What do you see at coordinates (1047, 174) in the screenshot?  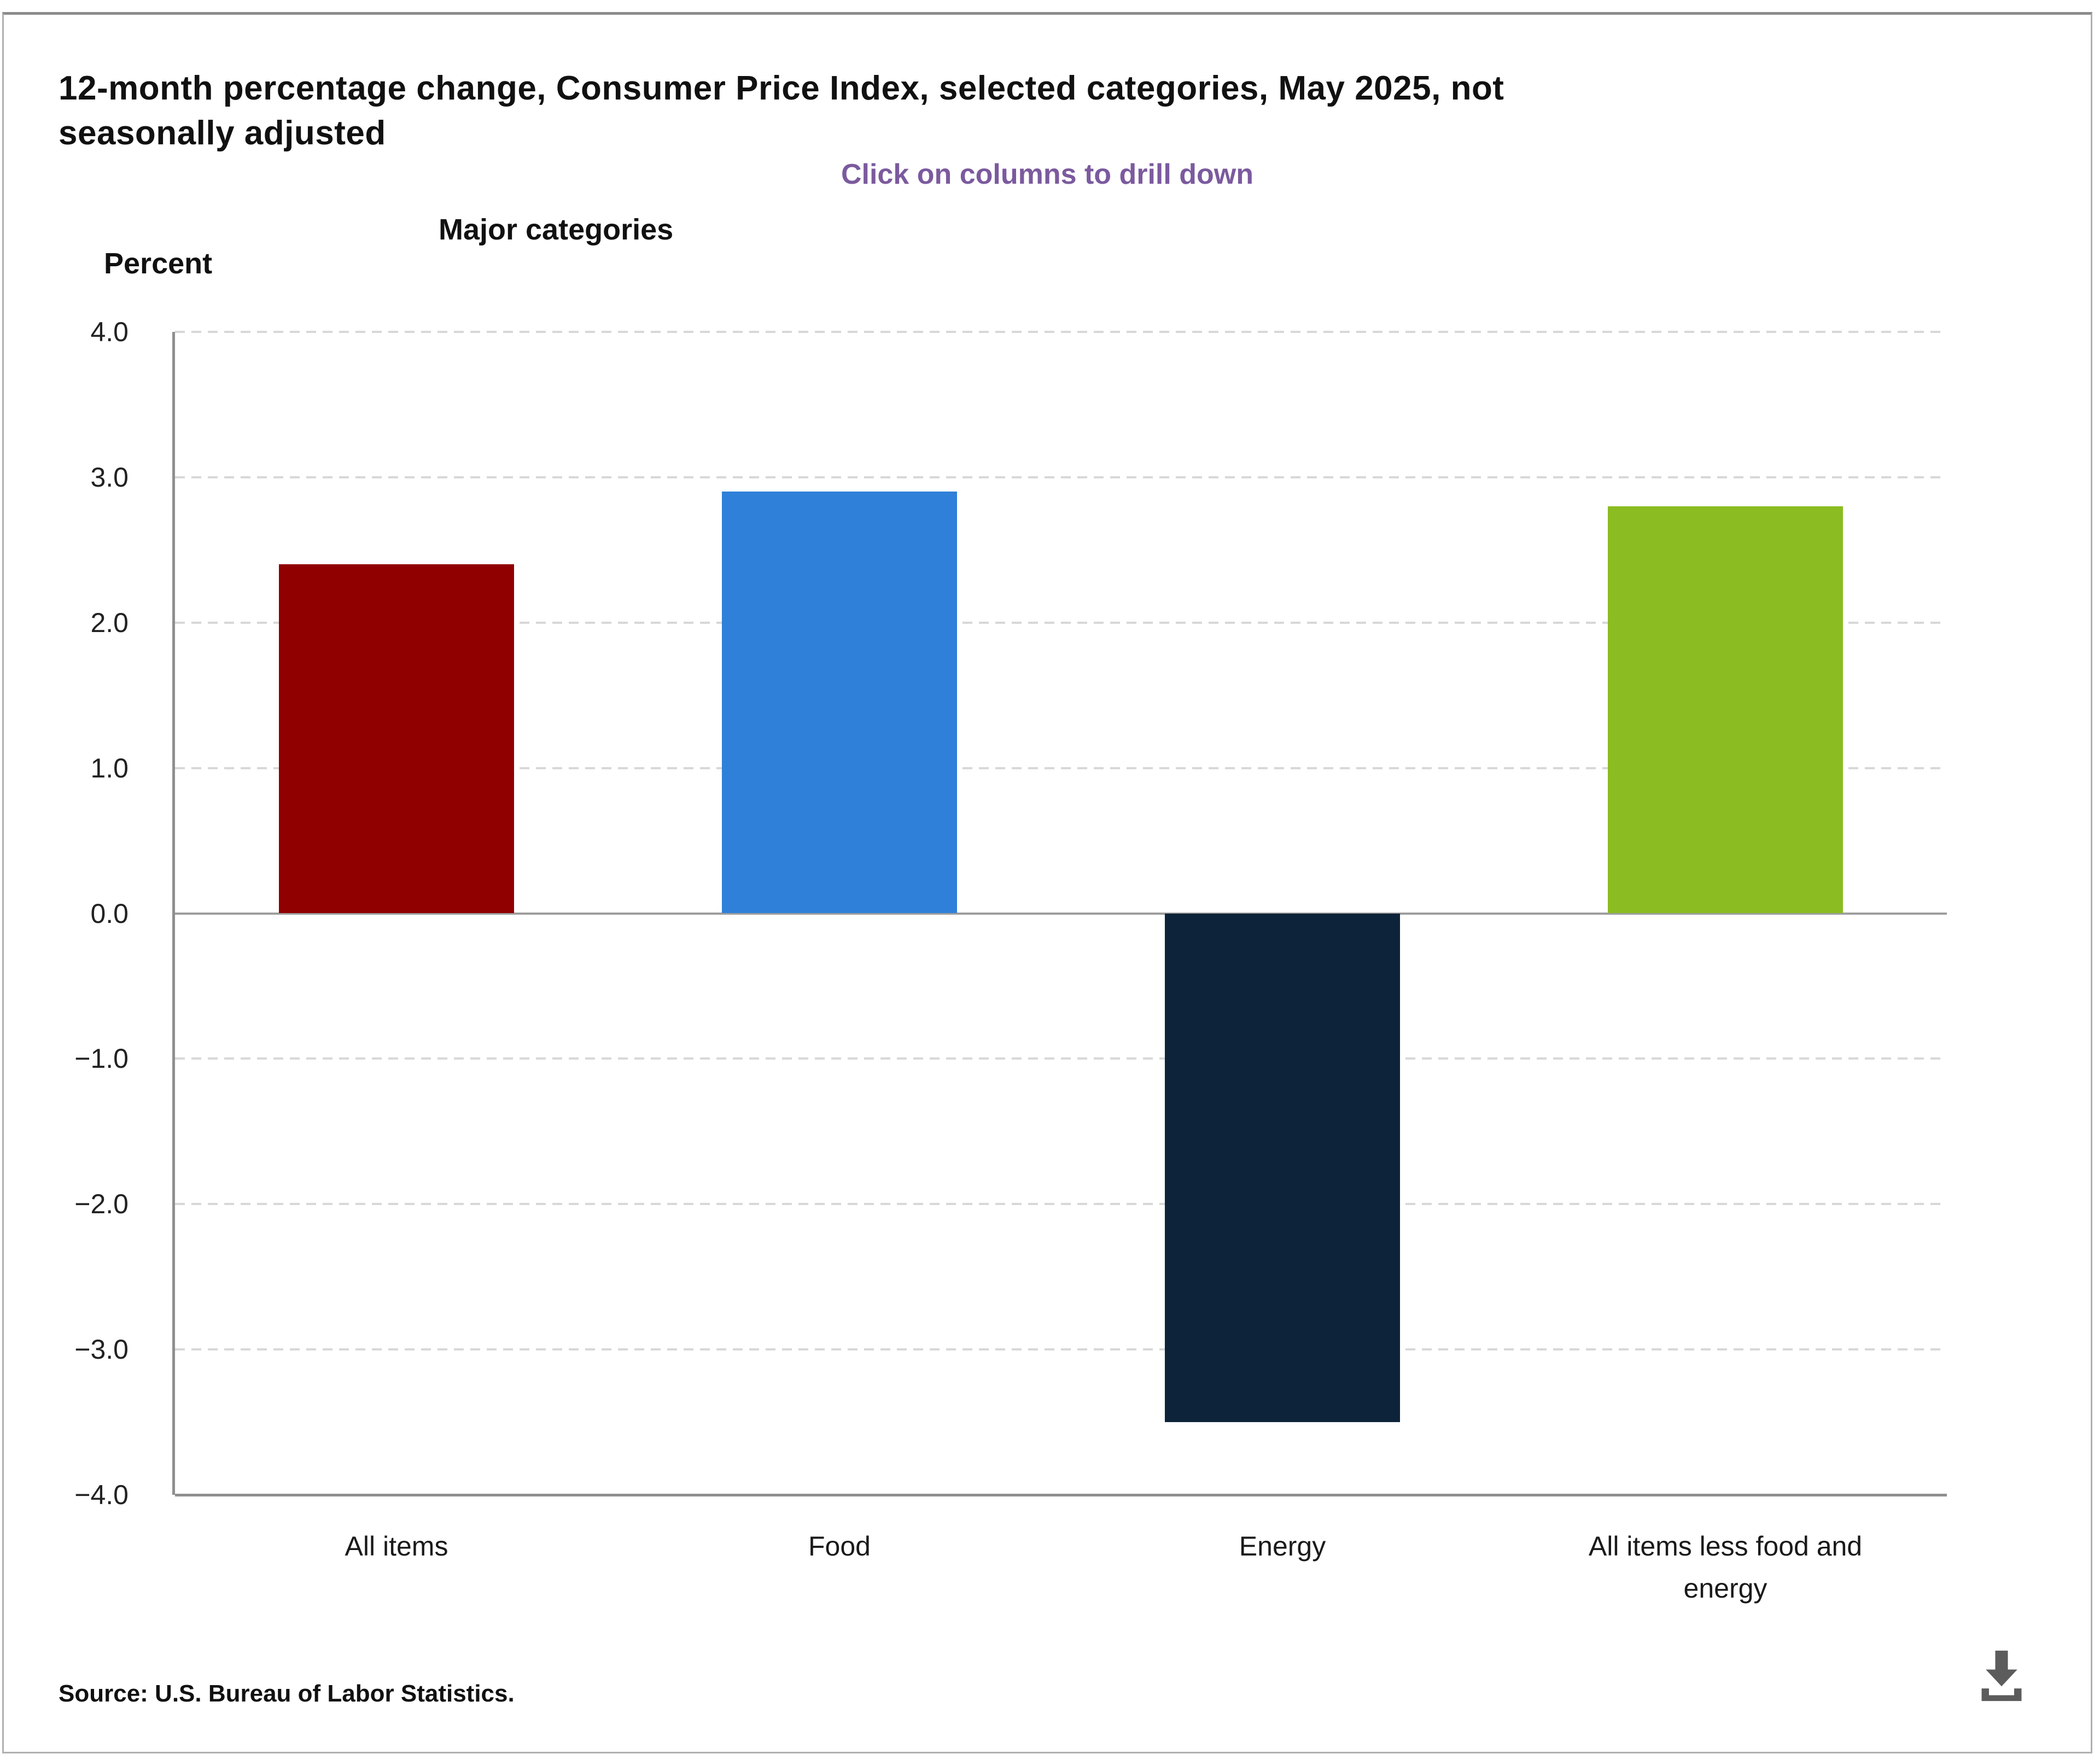 I see `chart-note: Click on columns to drill down` at bounding box center [1047, 174].